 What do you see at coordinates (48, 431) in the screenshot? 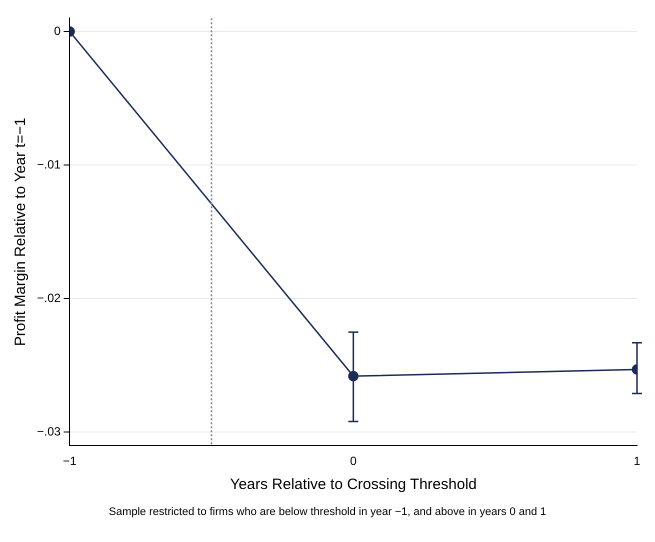
I see `y-tick-label: −.03` at bounding box center [48, 431].